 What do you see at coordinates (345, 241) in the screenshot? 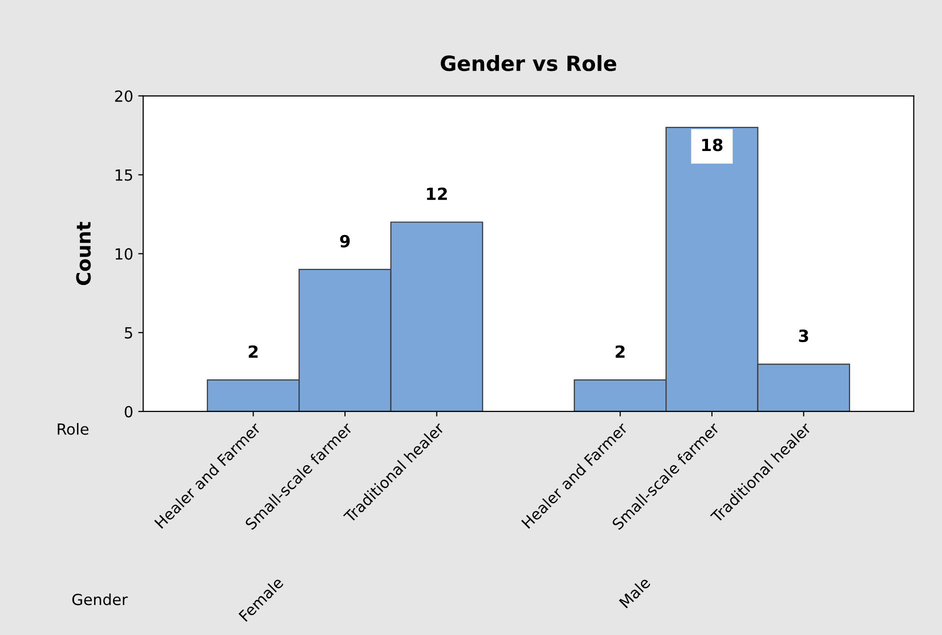
I see `data-label: 9` at bounding box center [345, 241].